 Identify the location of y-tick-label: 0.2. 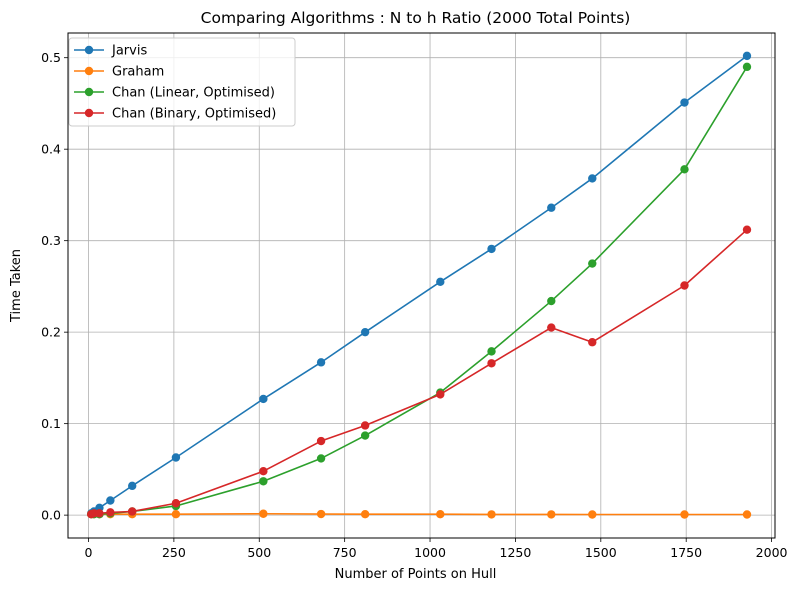
(51, 332).